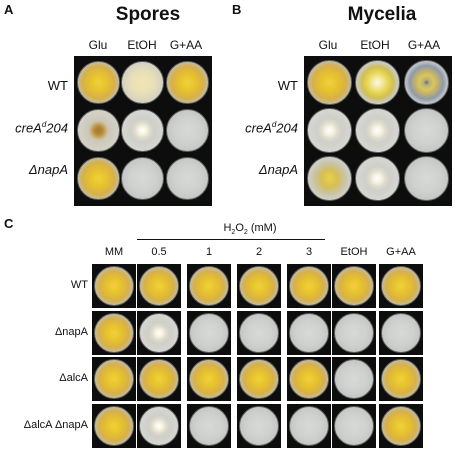 This screenshot has width=456, height=463. Describe the element at coordinates (159, 252) in the screenshot. I see `panel-c-col-label: 0.5` at that location.